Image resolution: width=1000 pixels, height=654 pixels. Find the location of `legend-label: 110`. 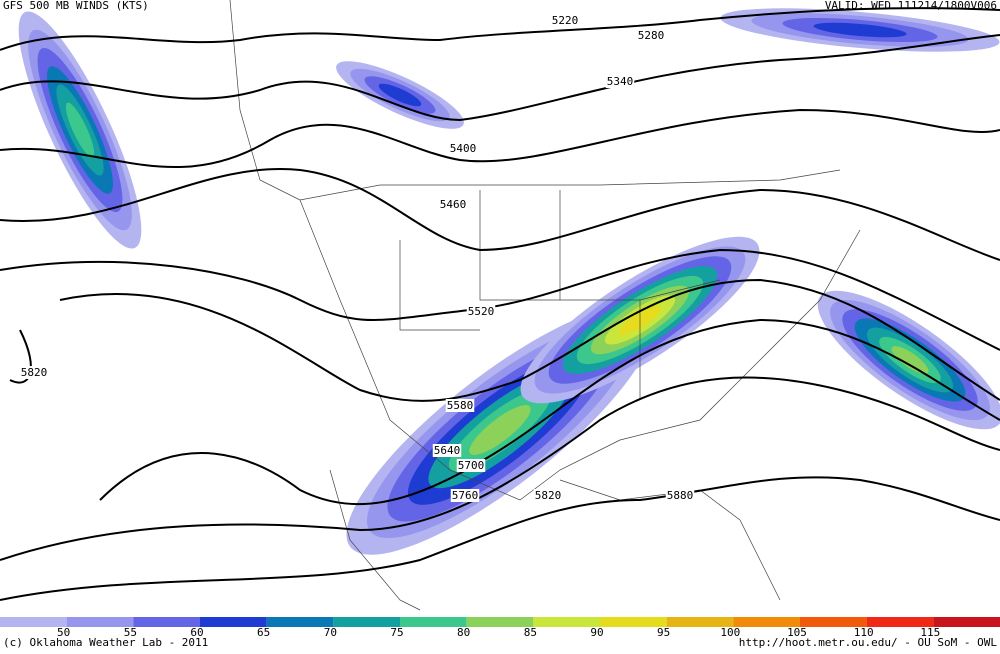

legend-label: 110 is located at coordinates (864, 632).